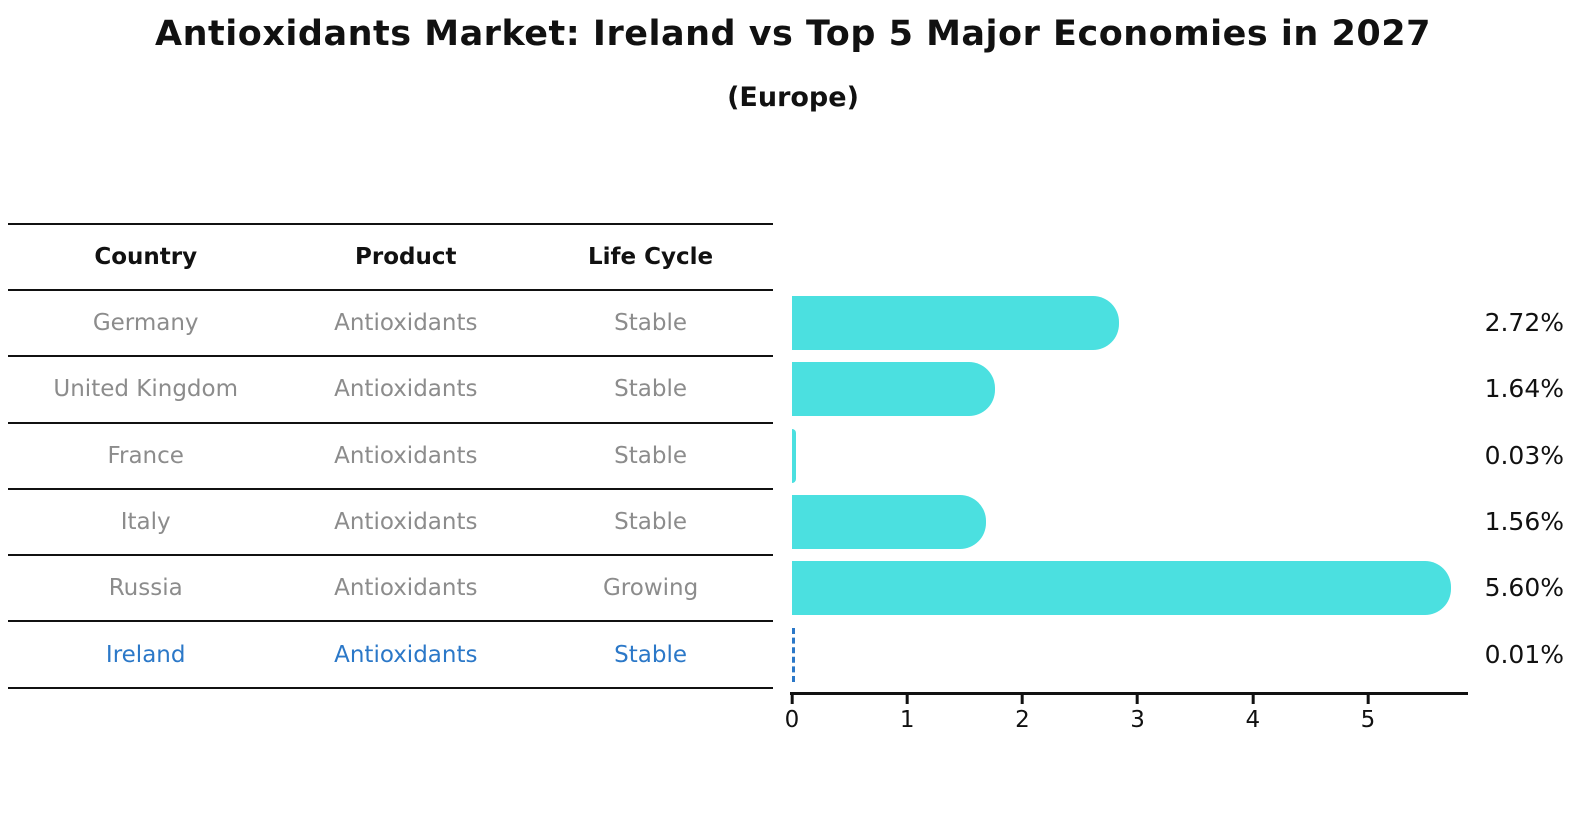 This screenshot has width=1586, height=823. I want to click on cell-country: Ireland, so click(145, 654).